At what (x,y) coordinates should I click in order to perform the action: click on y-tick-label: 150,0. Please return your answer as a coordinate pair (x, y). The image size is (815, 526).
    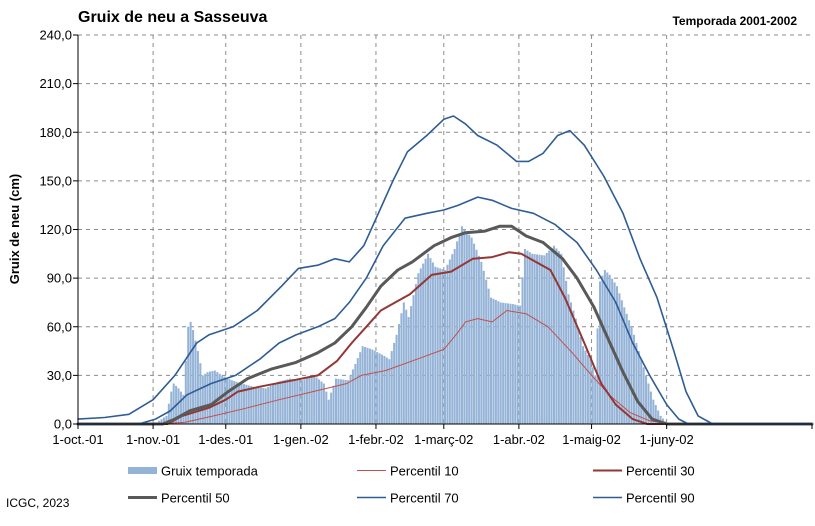
    Looking at the image, I should click on (55, 180).